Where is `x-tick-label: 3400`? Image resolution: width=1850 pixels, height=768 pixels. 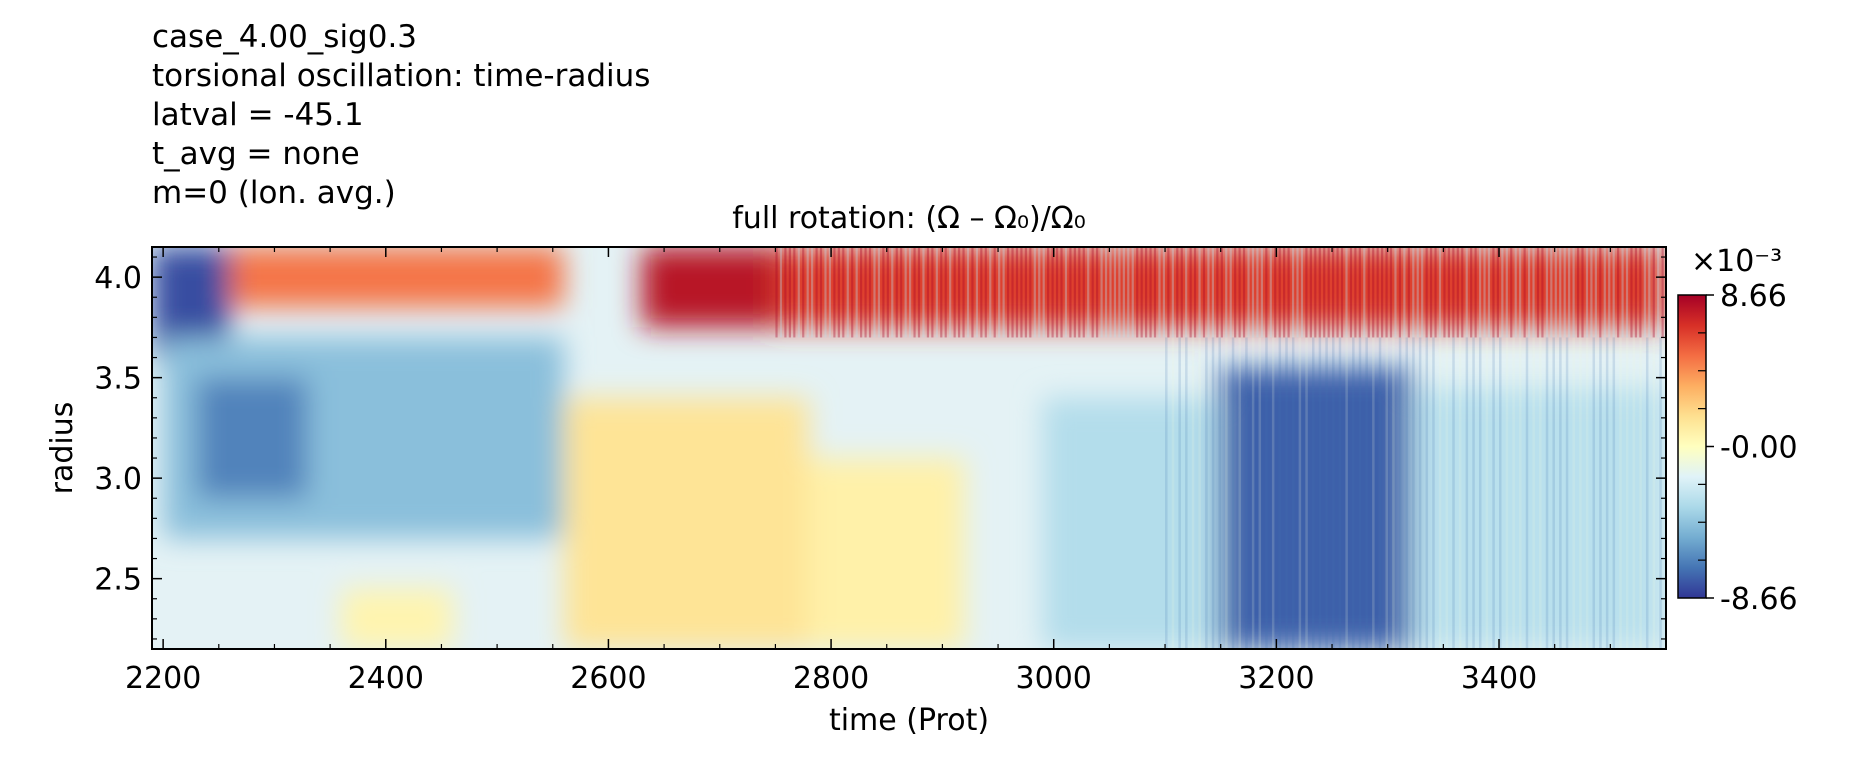
x-tick-label: 3400 is located at coordinates (1499, 678).